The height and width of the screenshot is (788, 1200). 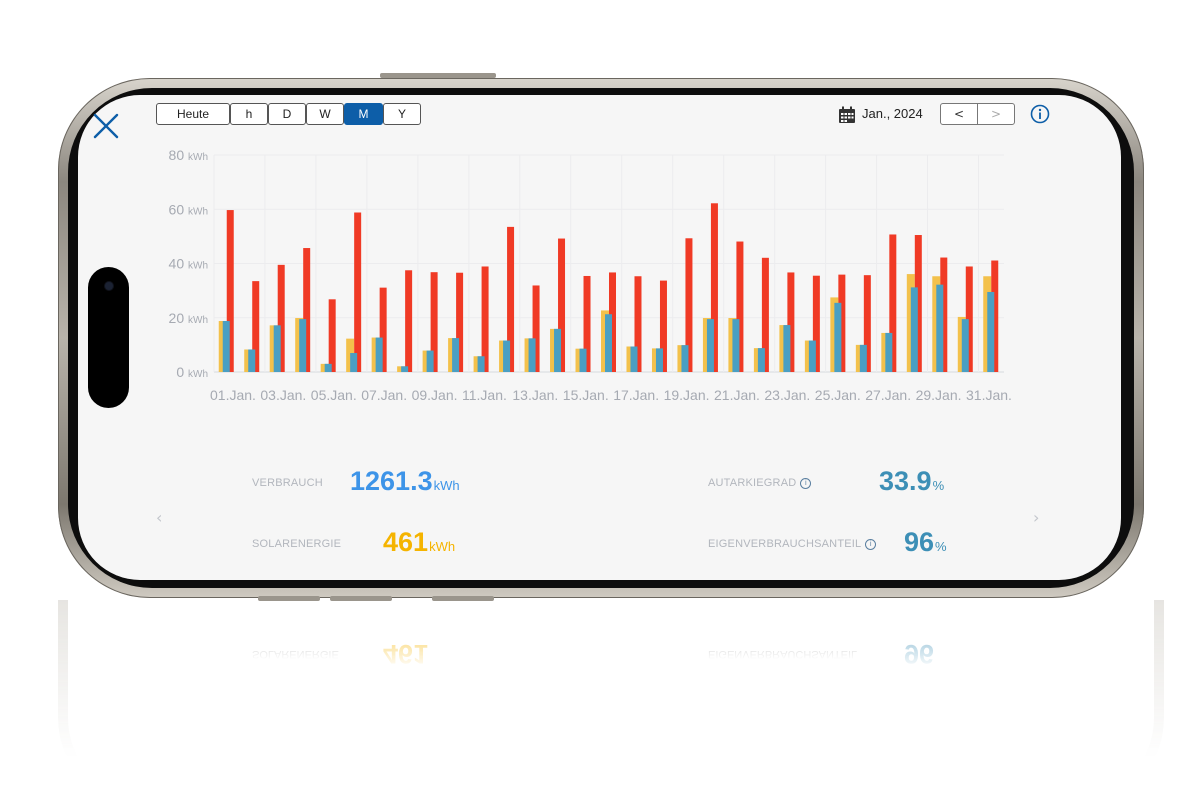 What do you see at coordinates (188, 318) in the screenshot?
I see `y-tick-label: 20 kWh` at bounding box center [188, 318].